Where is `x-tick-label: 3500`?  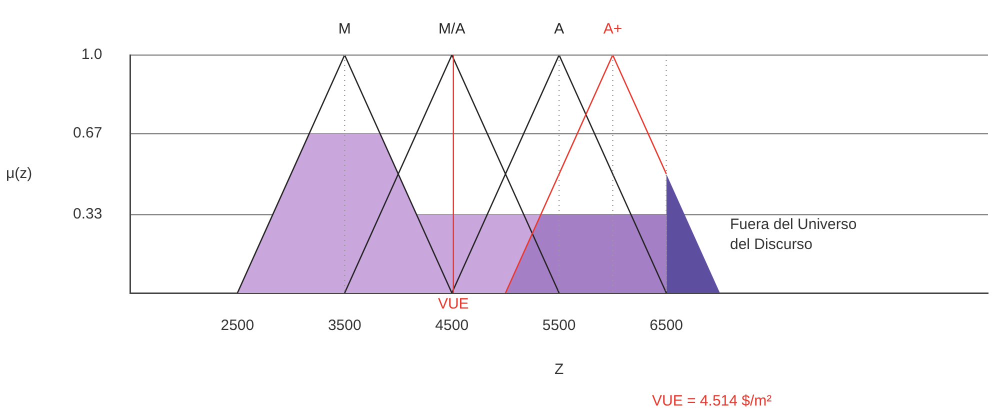 x-tick-label: 3500 is located at coordinates (345, 325).